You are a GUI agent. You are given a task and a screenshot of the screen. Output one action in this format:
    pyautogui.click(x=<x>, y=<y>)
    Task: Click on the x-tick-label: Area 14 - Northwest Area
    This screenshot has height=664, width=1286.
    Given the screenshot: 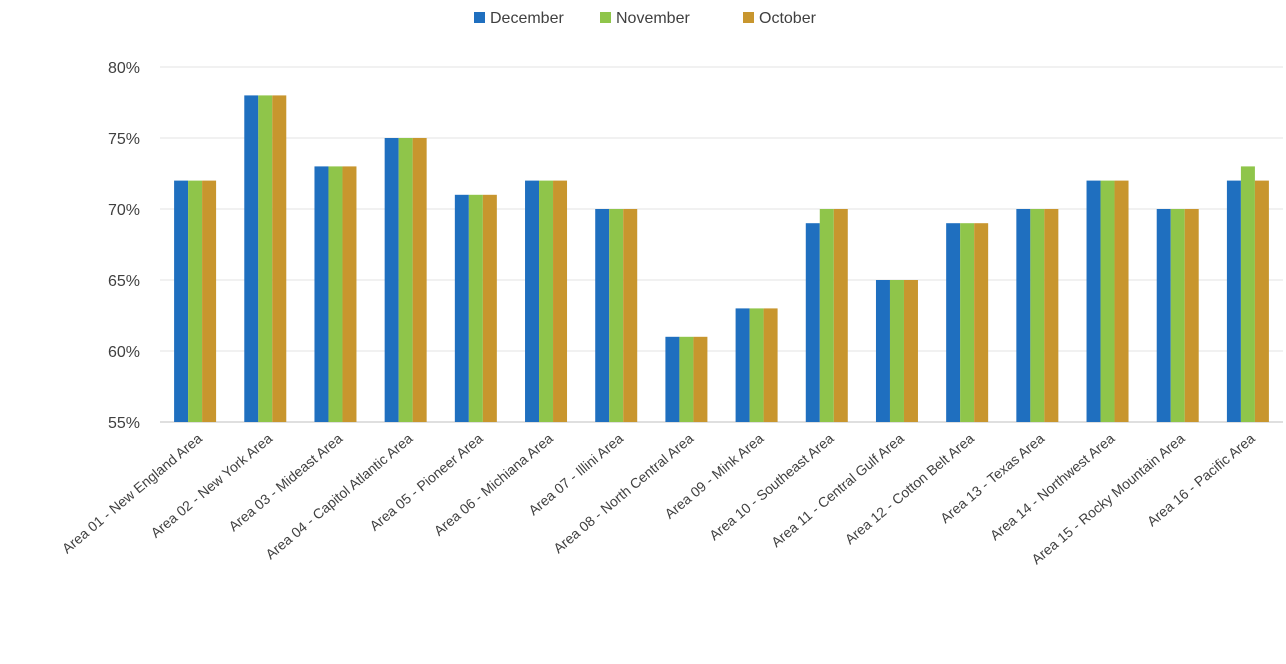 What is the action you would take?
    pyautogui.click(x=1052, y=486)
    